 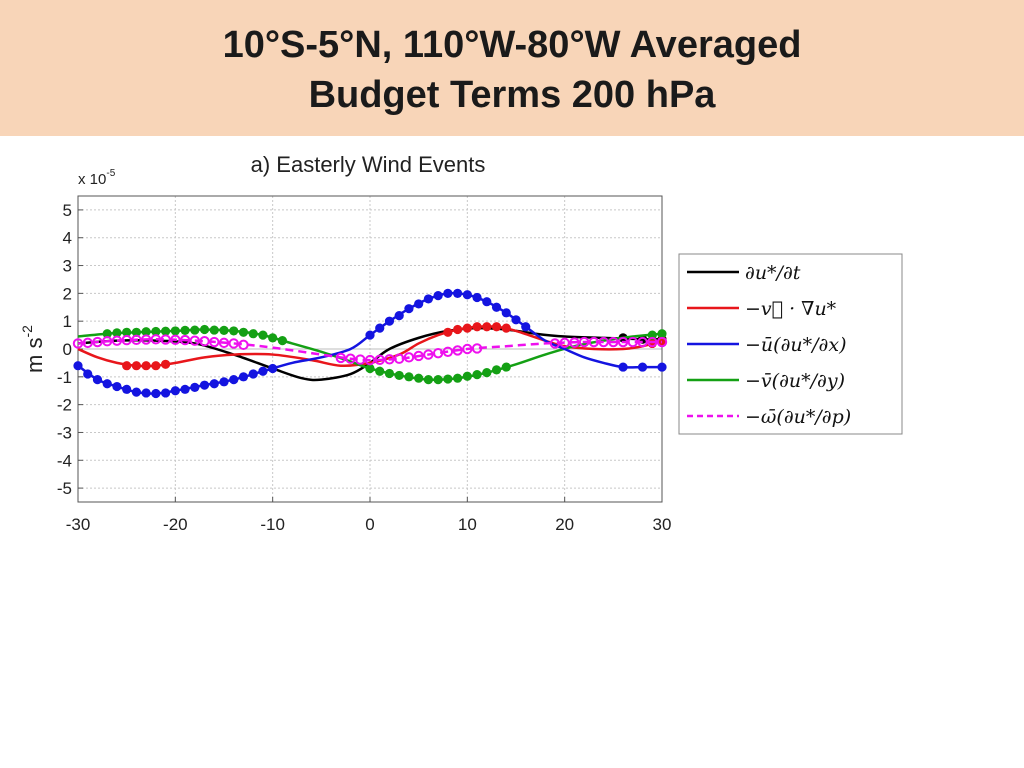 What do you see at coordinates (67, 238) in the screenshot?
I see `y-tick-label: 4` at bounding box center [67, 238].